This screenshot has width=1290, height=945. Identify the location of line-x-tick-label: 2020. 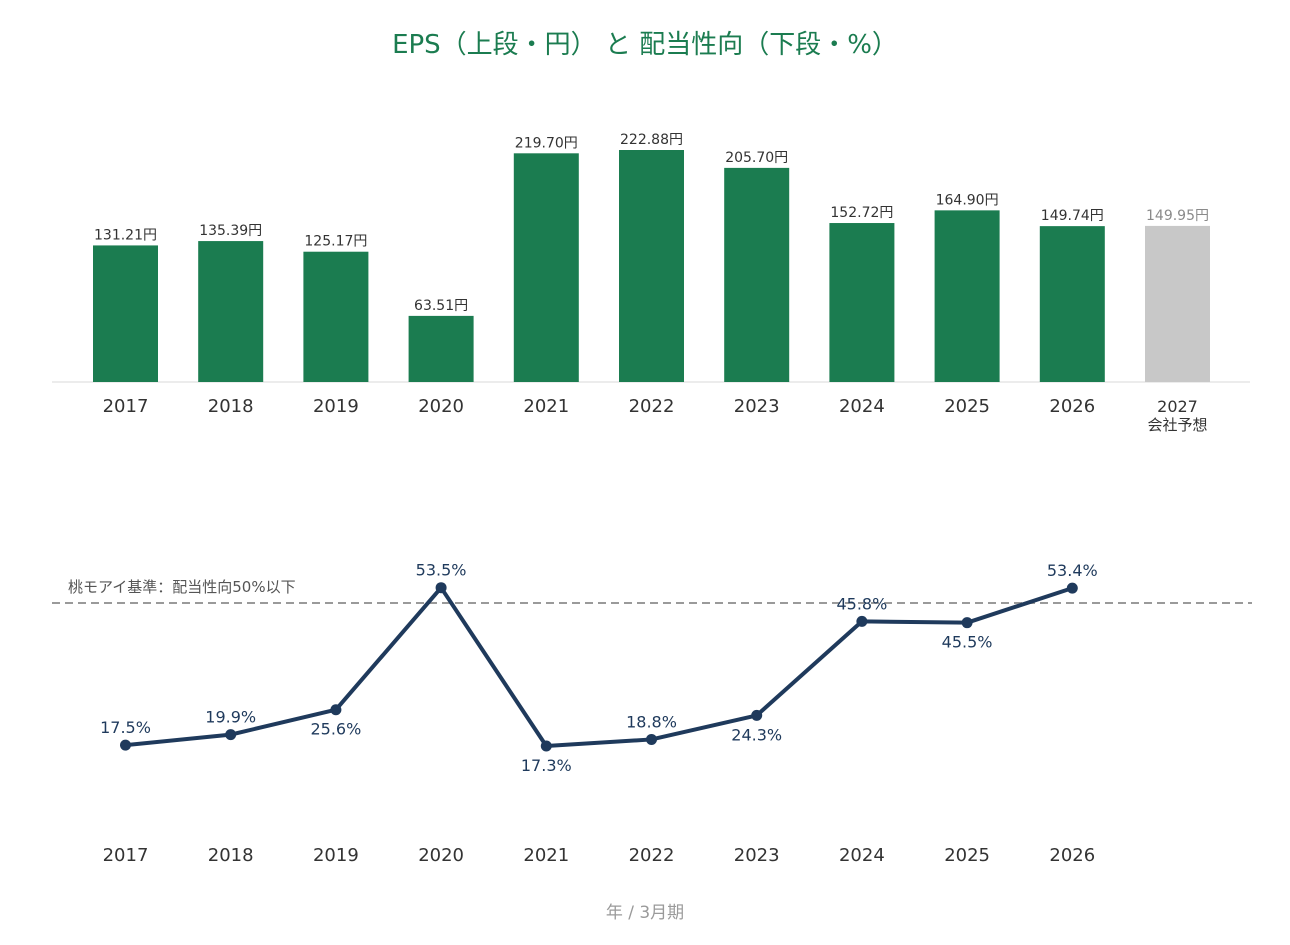
(441, 855).